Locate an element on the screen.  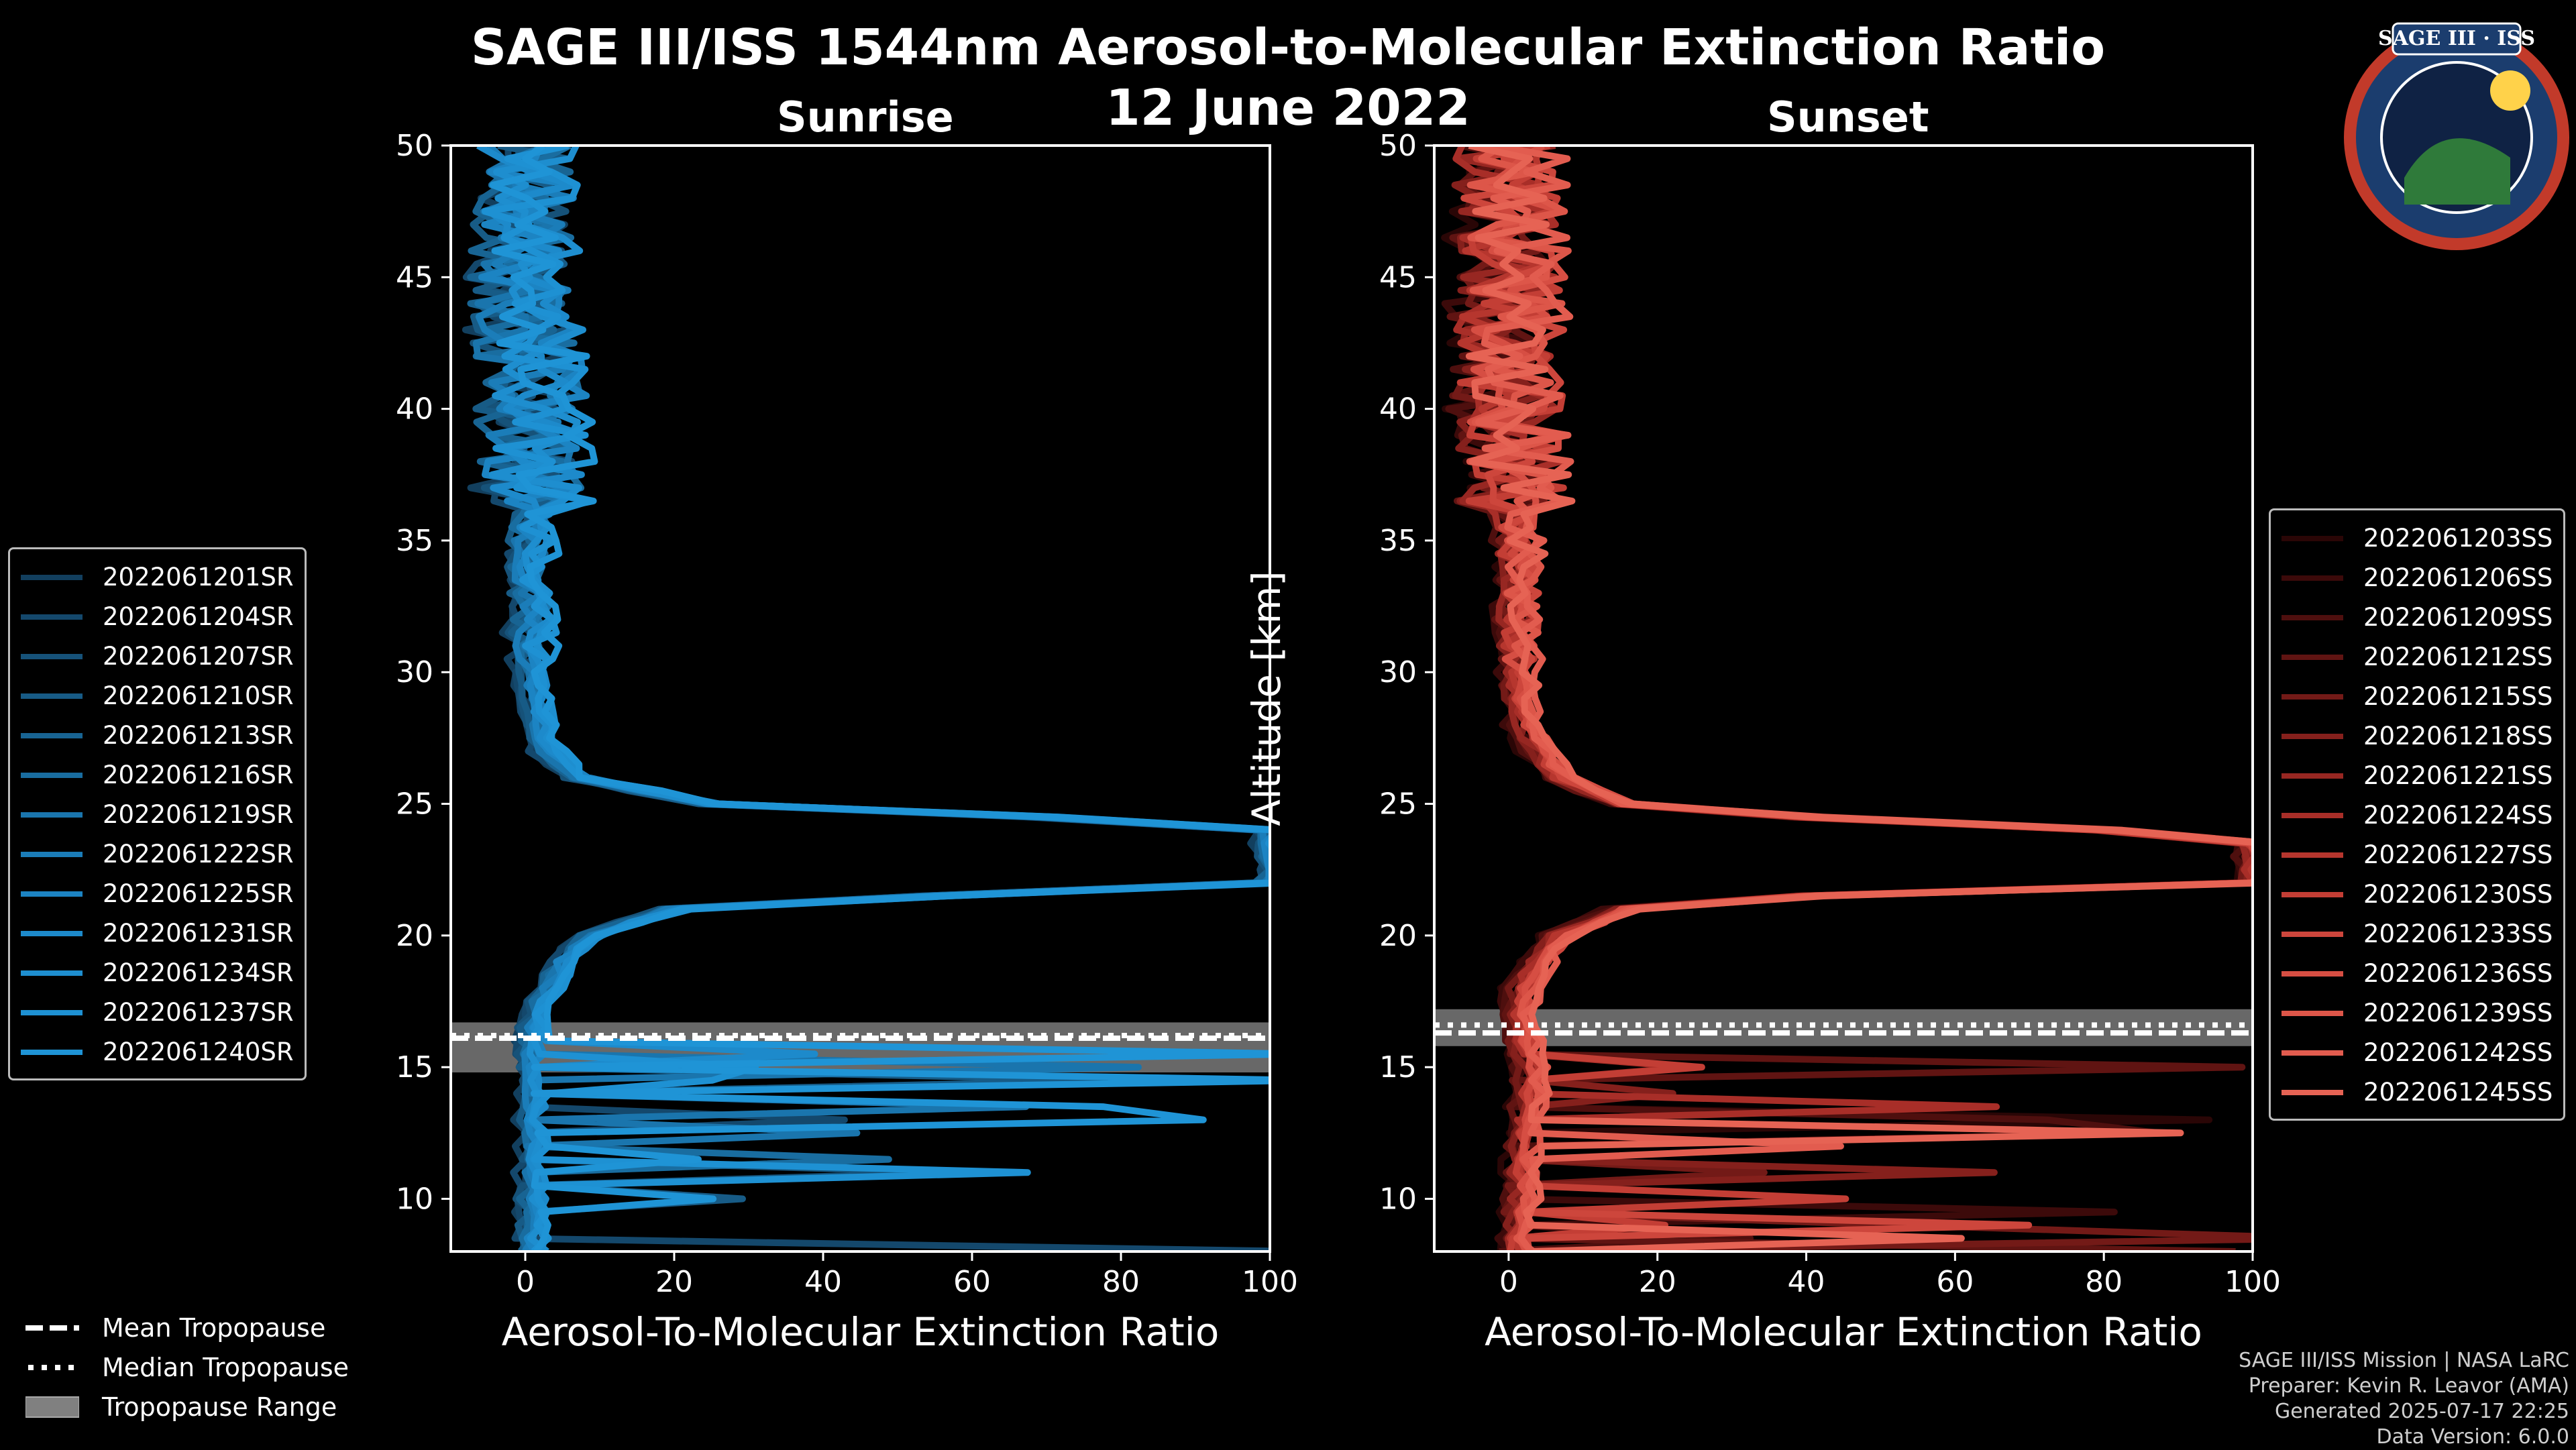
footer-version: Data Version: 6.0.0 is located at coordinates (2472, 1437).